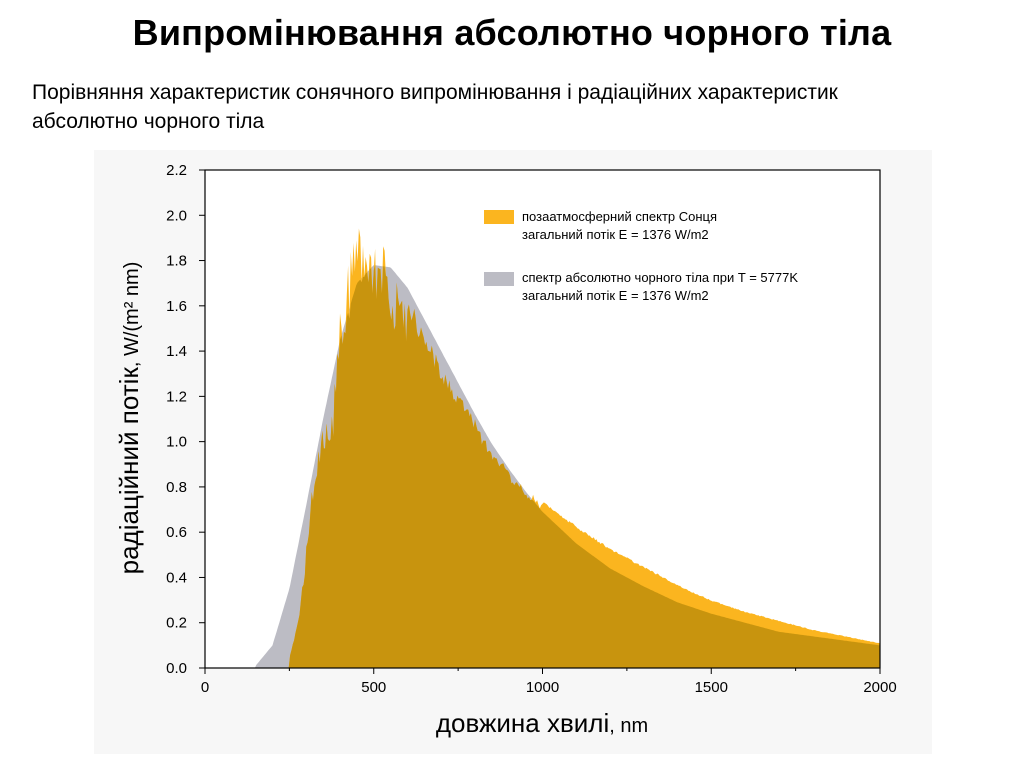  What do you see at coordinates (132, 315) in the screenshot?
I see `y-axis-title-unit: , W/(m² nm)` at bounding box center [132, 315].